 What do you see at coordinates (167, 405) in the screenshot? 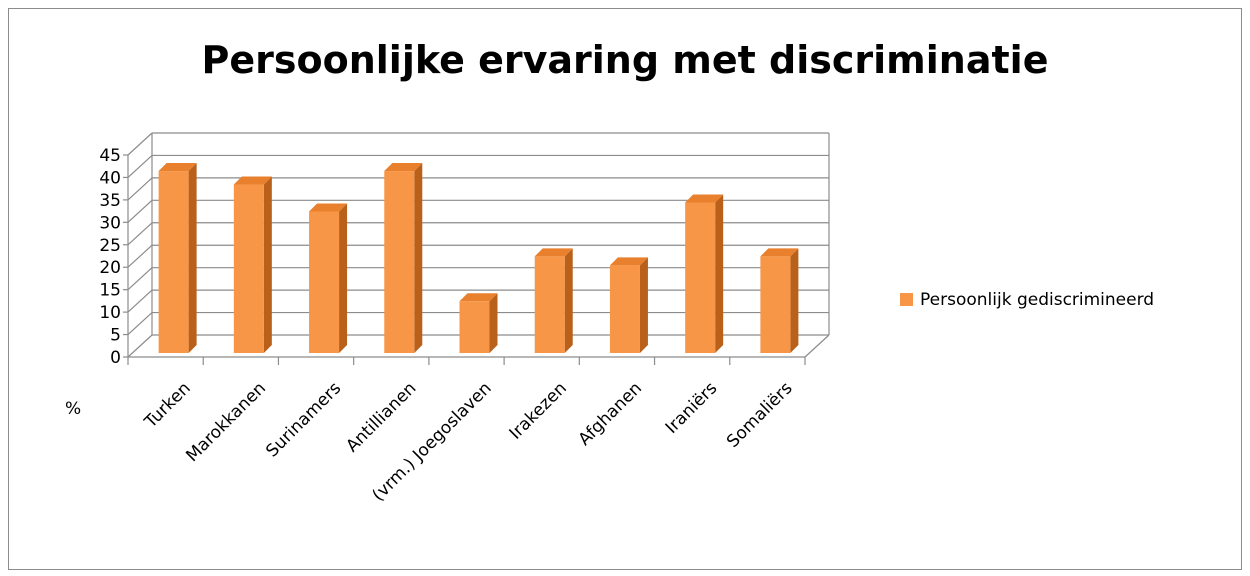
I see `x-tick-label: Turken` at bounding box center [167, 405].